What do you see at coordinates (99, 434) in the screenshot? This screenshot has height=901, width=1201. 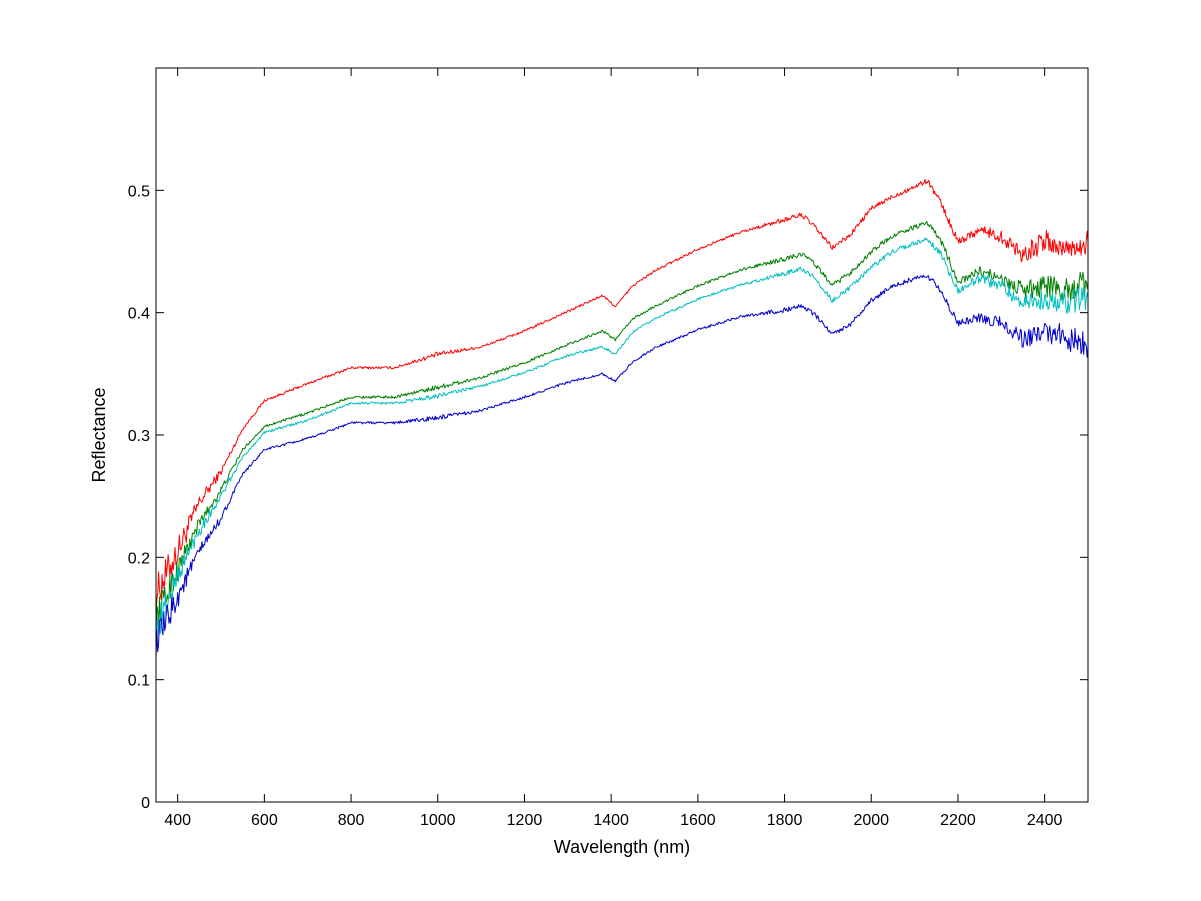 I see `y-axis-title: Reflectance` at bounding box center [99, 434].